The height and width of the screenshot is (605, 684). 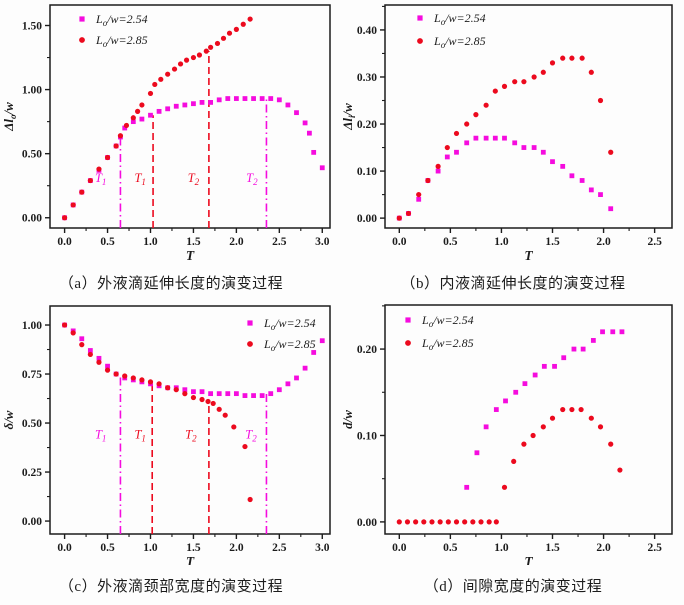 I want to click on x-tick-label: 2.5, so click(x=279, y=548).